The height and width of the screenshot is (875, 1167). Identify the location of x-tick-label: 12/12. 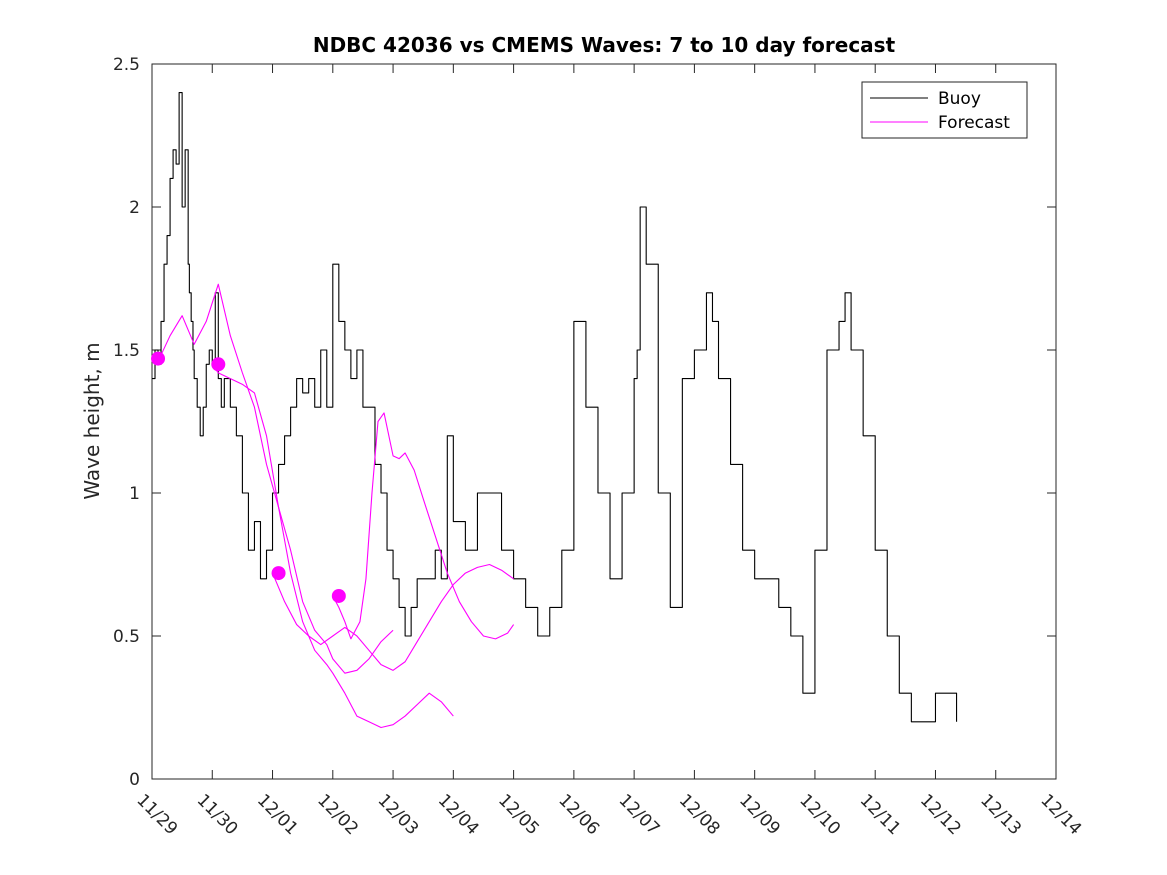
(940, 814).